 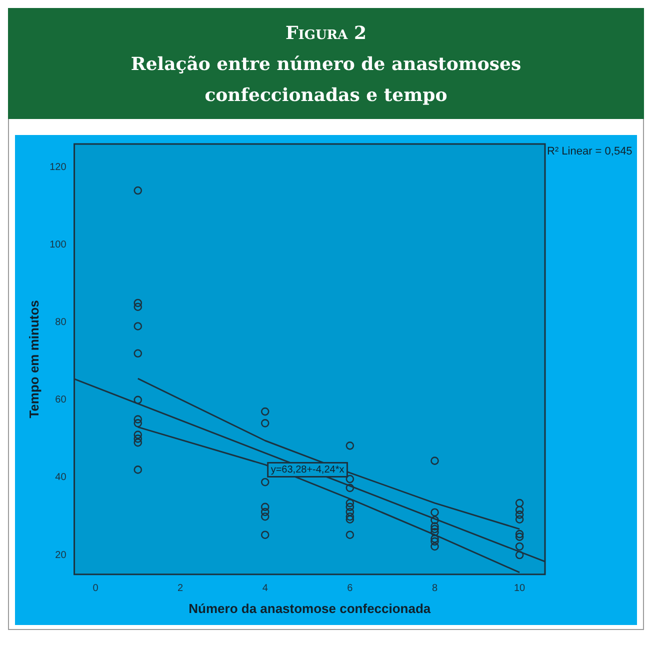 What do you see at coordinates (95, 588) in the screenshot?
I see `x-tick-label: 0` at bounding box center [95, 588].